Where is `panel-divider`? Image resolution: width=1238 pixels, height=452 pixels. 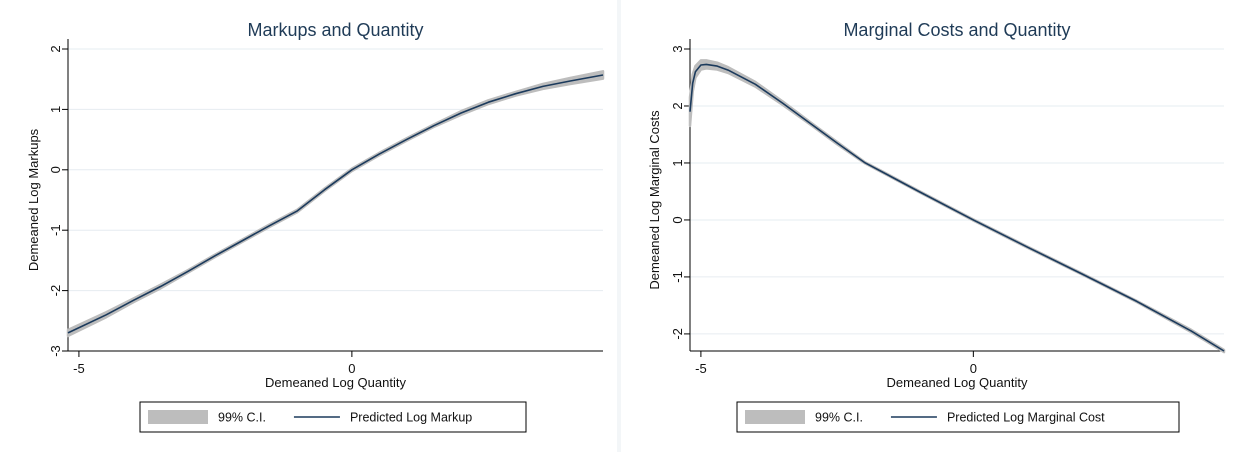
panel-divider is located at coordinates (619, 226).